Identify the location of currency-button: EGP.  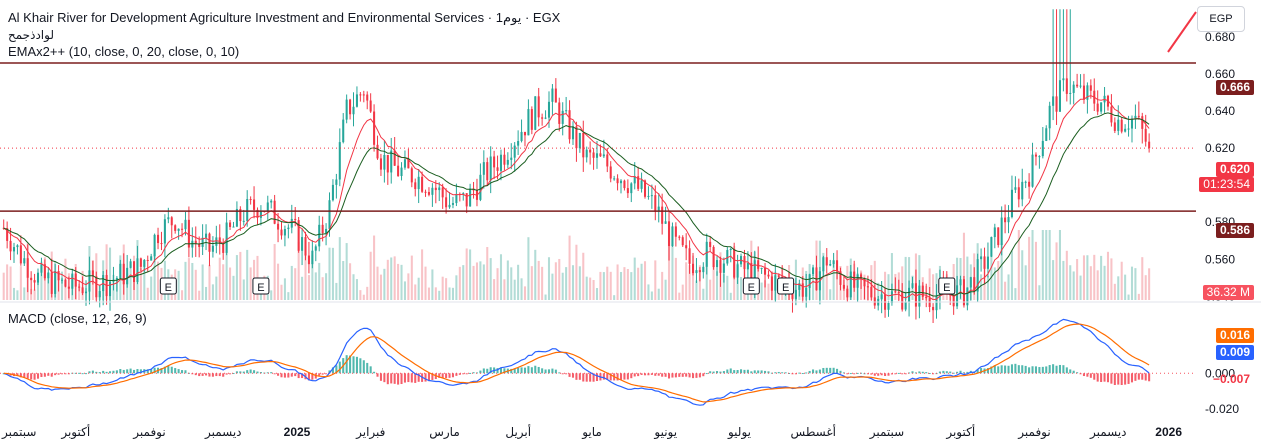
(1221, 19).